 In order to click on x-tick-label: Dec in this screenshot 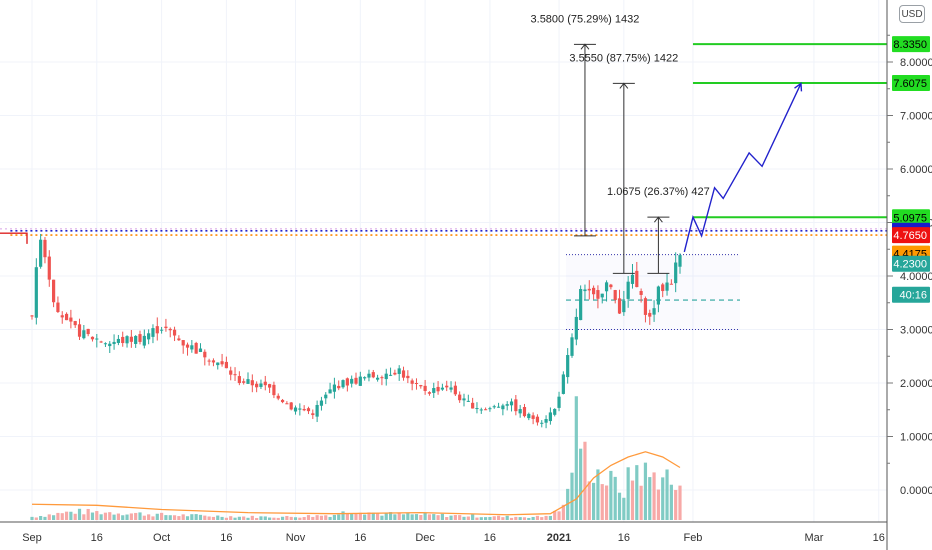, I will do `click(425, 538)`.